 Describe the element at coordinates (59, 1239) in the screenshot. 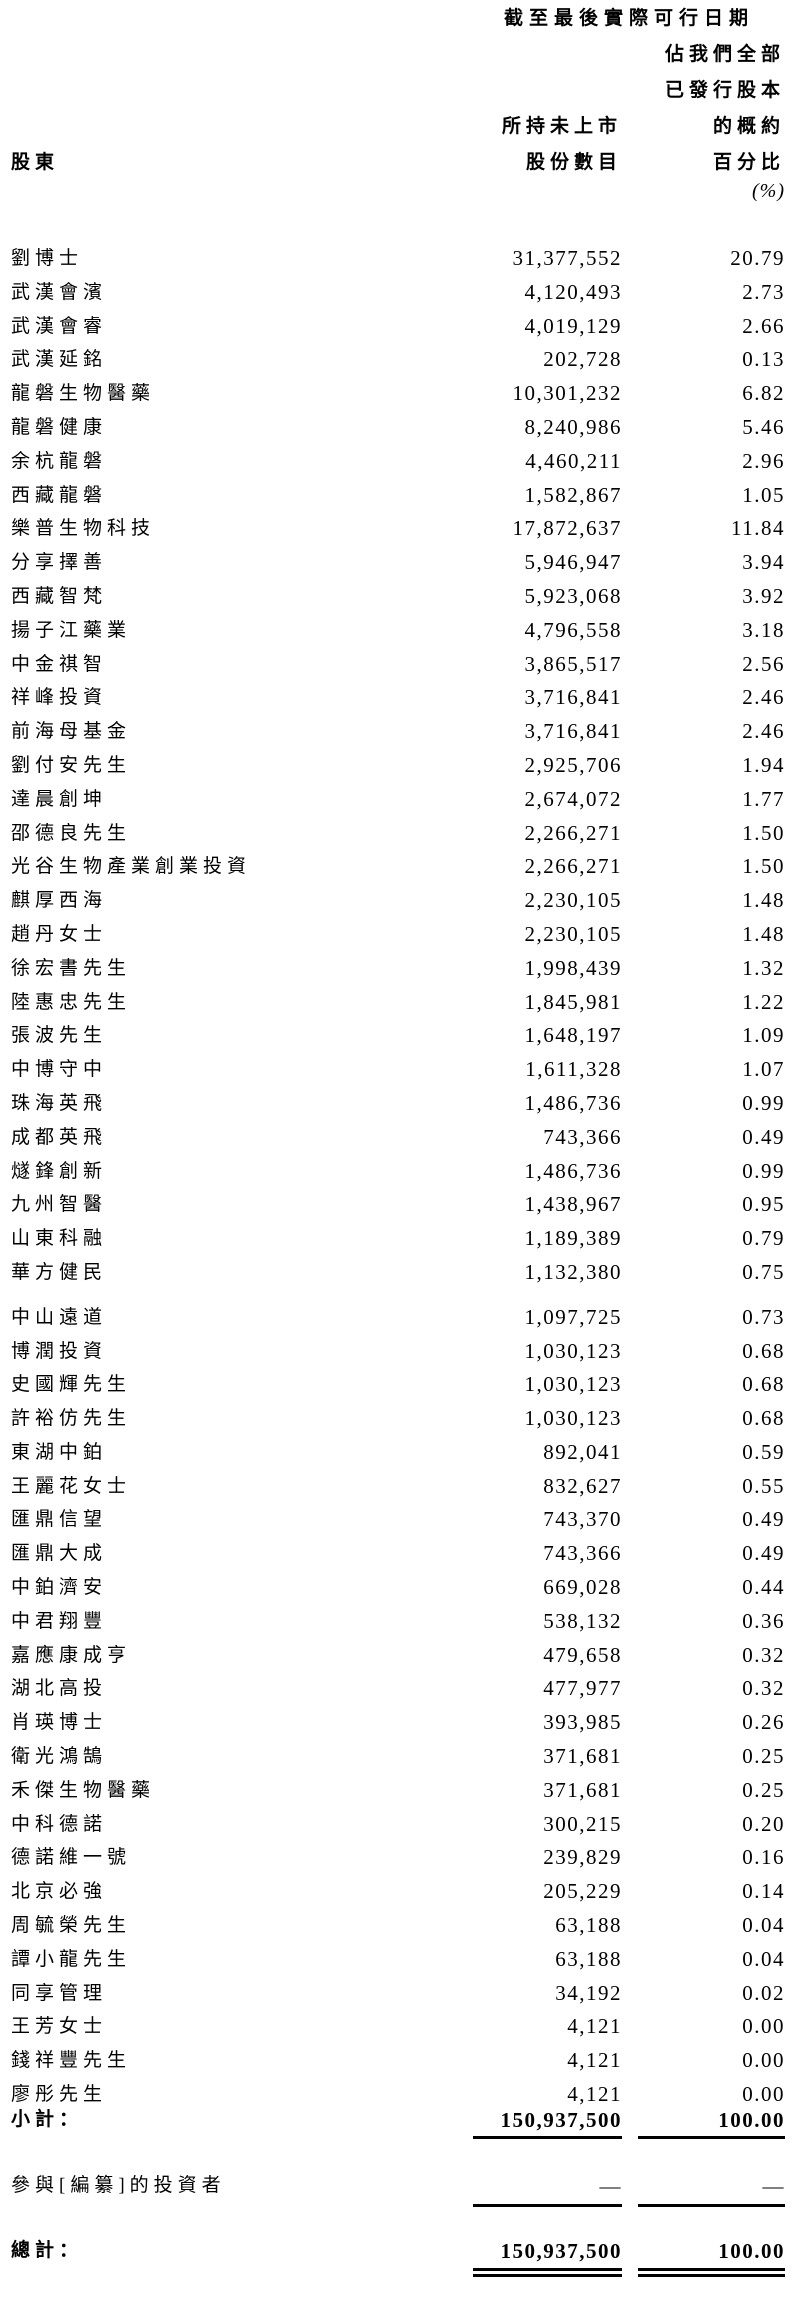

I see `shareholder-name: 山東科融` at that location.